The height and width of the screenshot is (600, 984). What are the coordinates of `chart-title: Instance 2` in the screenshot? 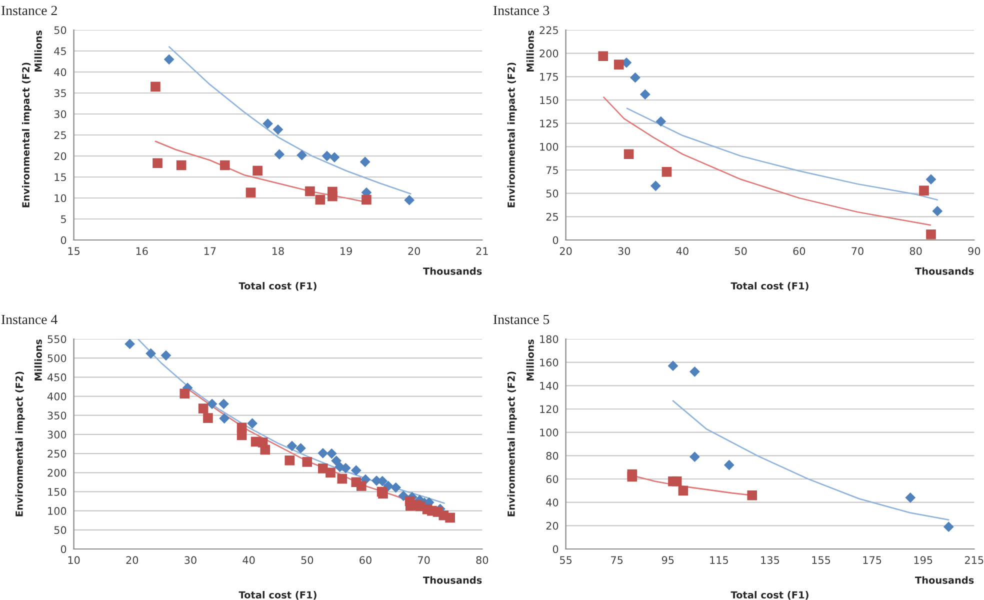 It's located at (29, 11).